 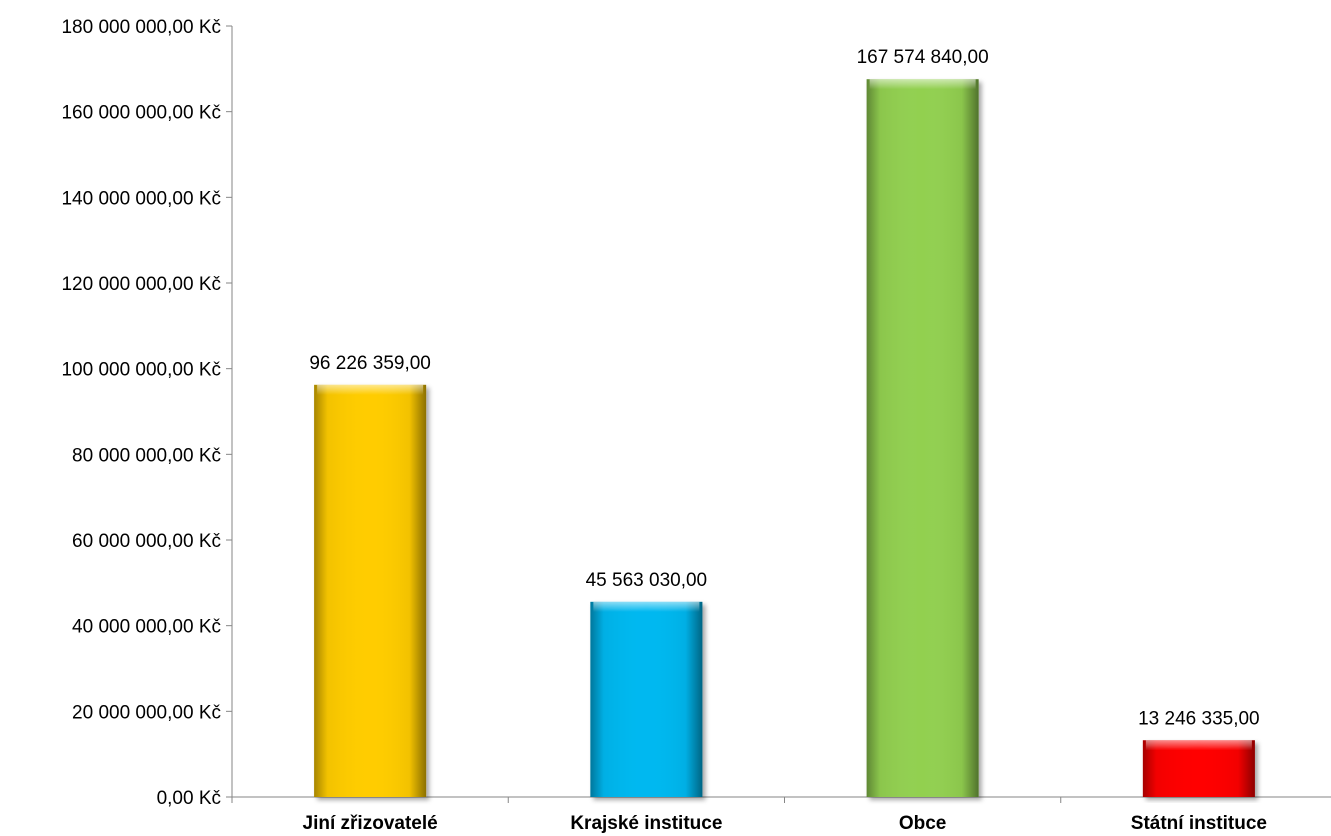 What do you see at coordinates (923, 57) in the screenshot?
I see `data-label: 167 574 840,00` at bounding box center [923, 57].